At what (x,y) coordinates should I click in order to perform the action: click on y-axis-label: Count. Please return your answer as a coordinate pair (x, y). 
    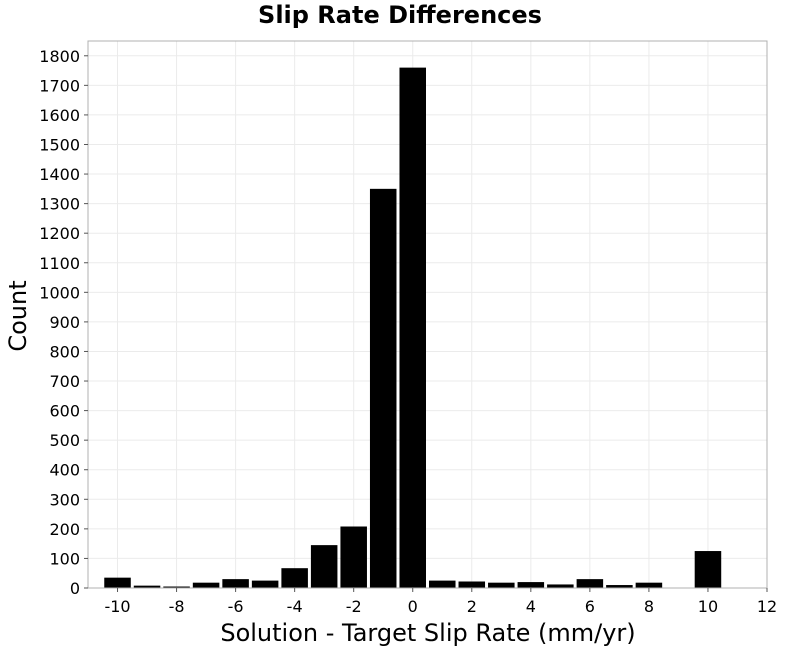
    Looking at the image, I should click on (18, 315).